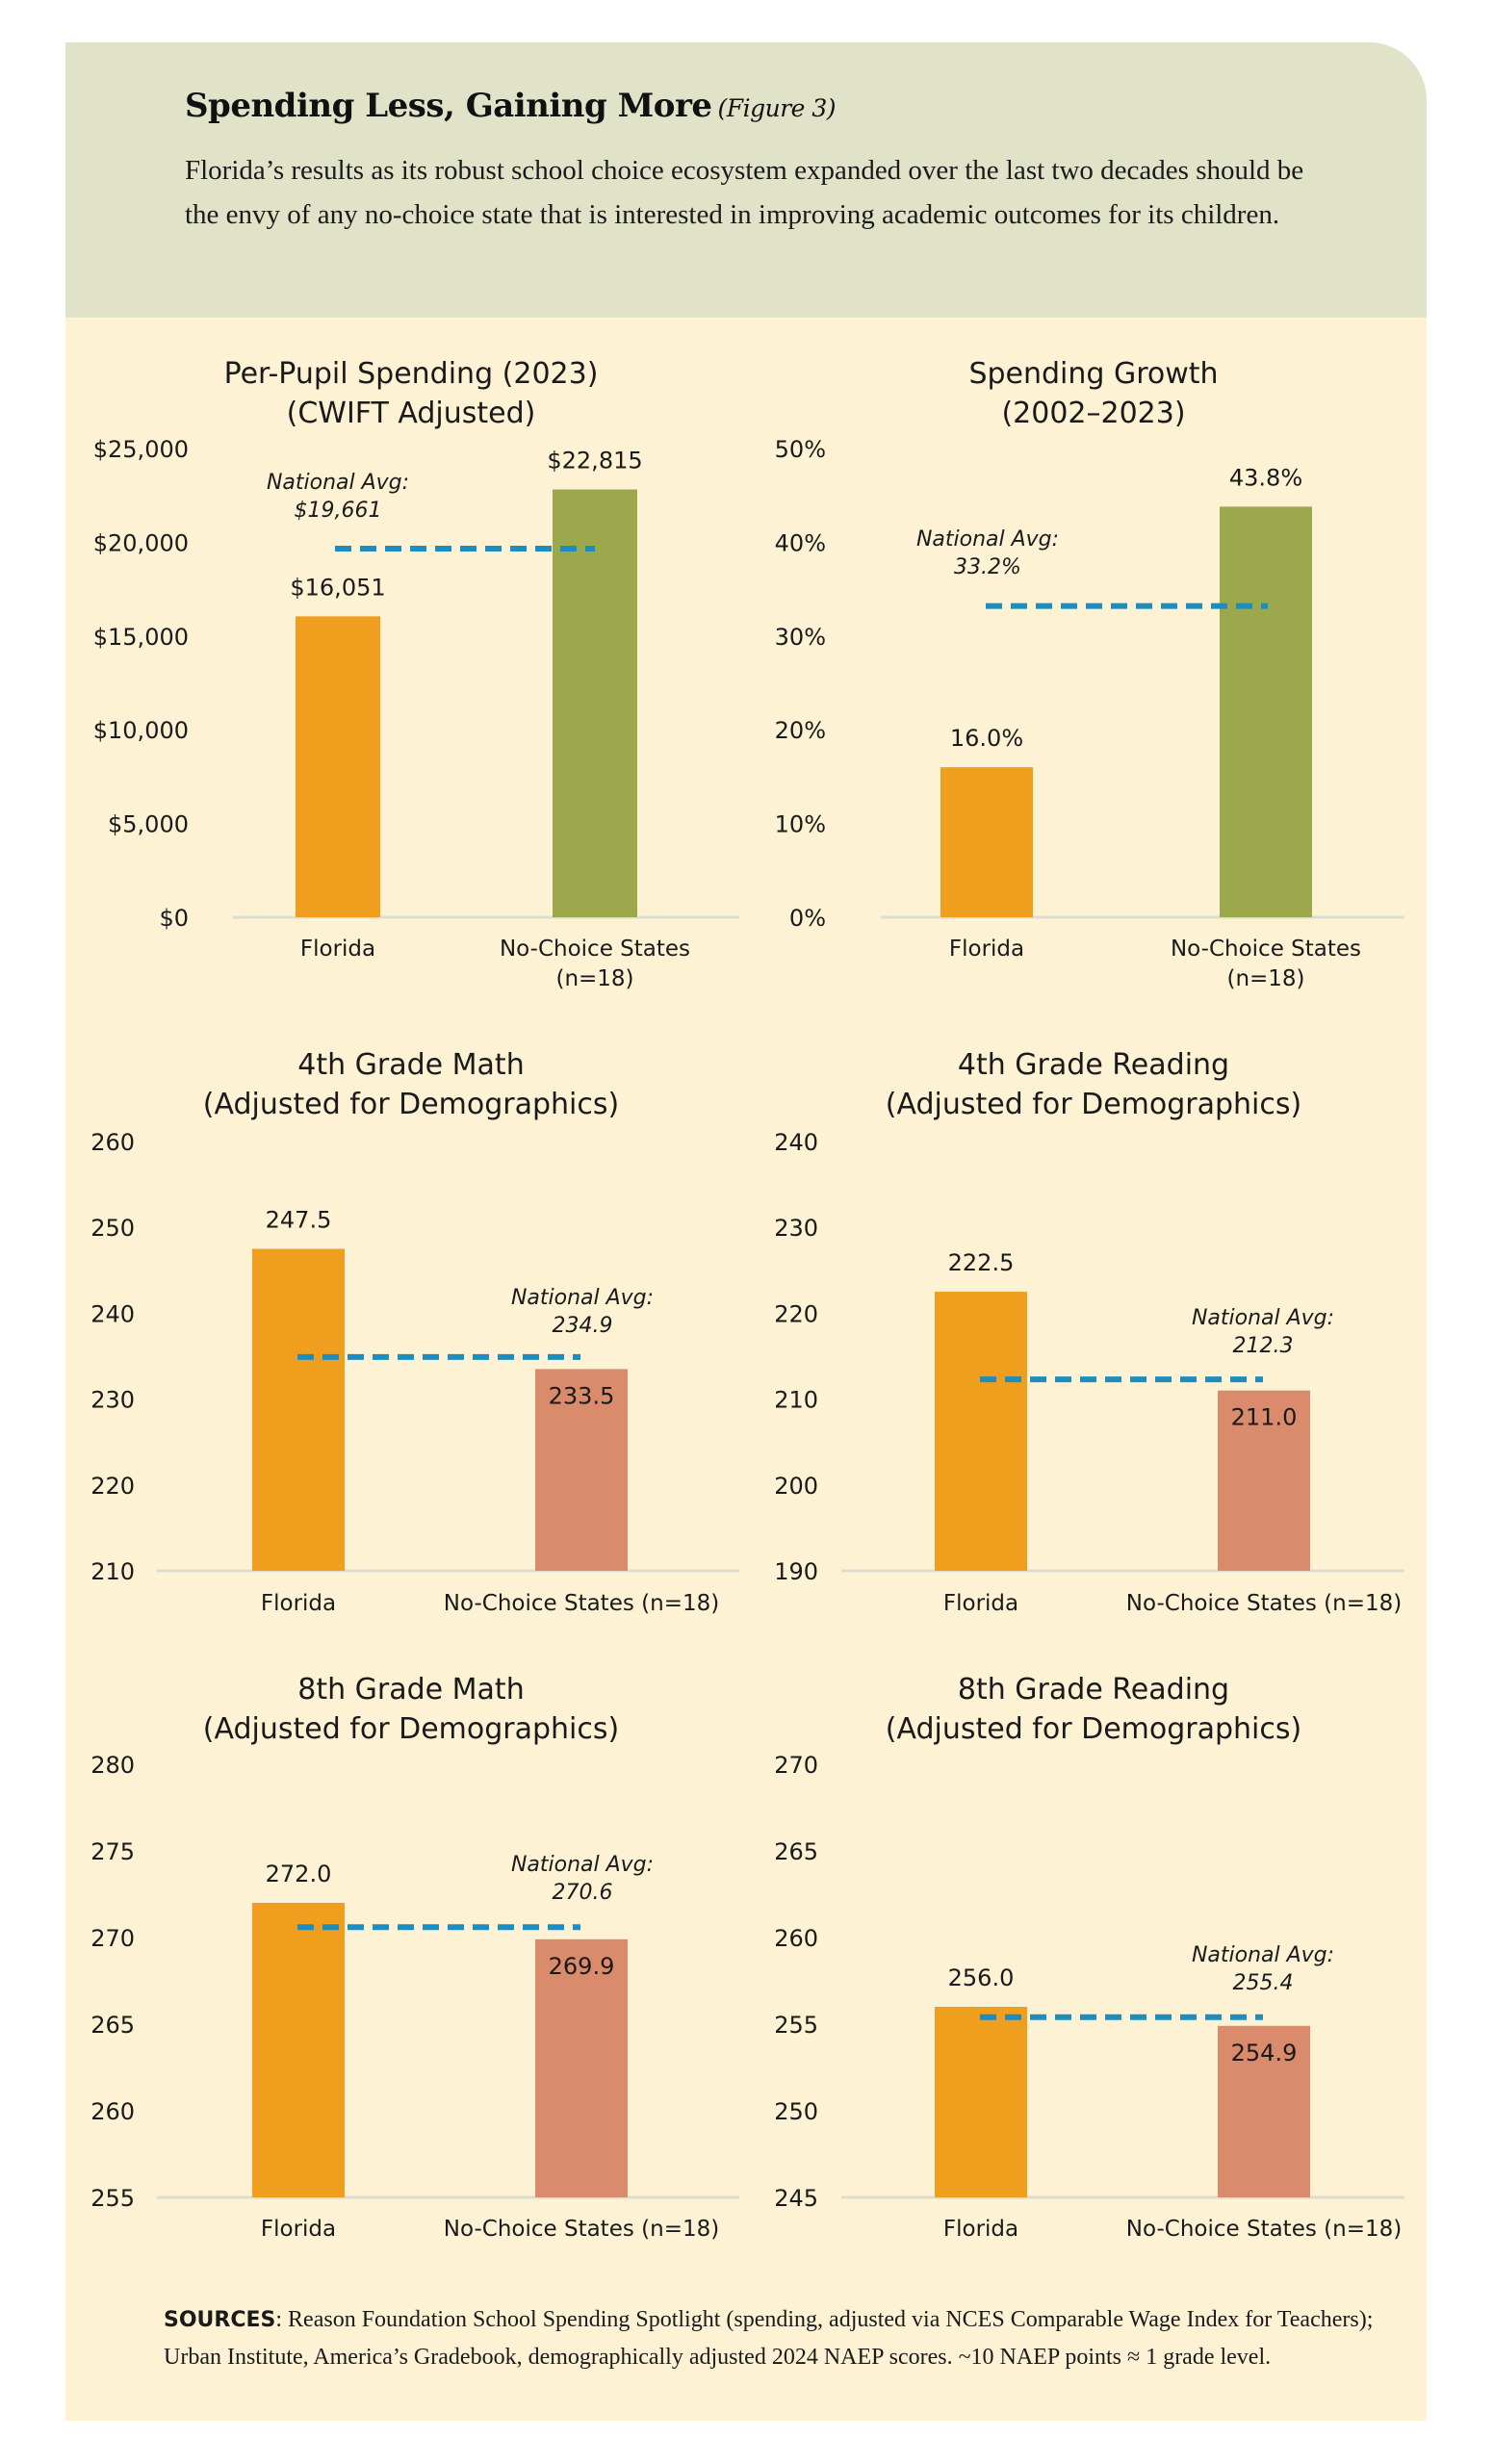 The width and height of the screenshot is (1494, 2464). Describe the element at coordinates (148, 824) in the screenshot. I see `y-tick-label: $5,000` at that location.